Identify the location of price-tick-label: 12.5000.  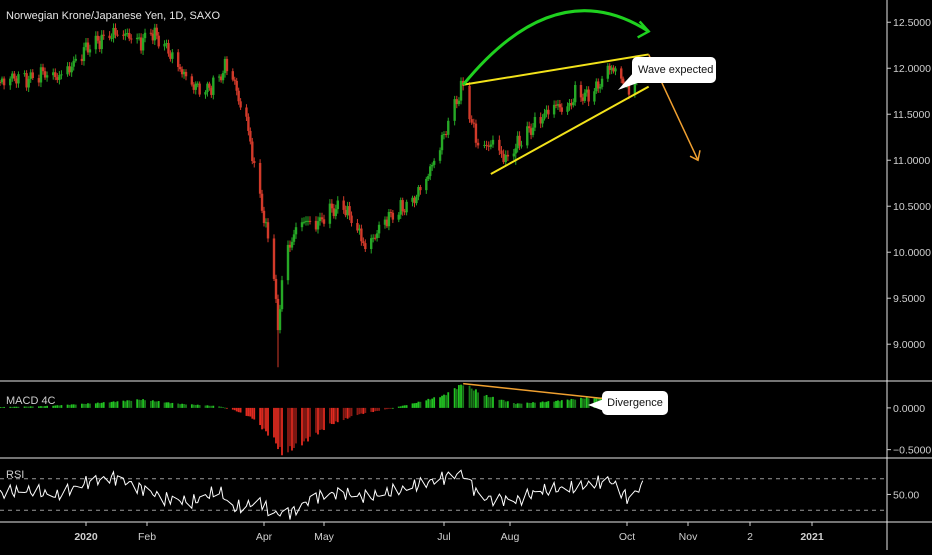
(912, 23).